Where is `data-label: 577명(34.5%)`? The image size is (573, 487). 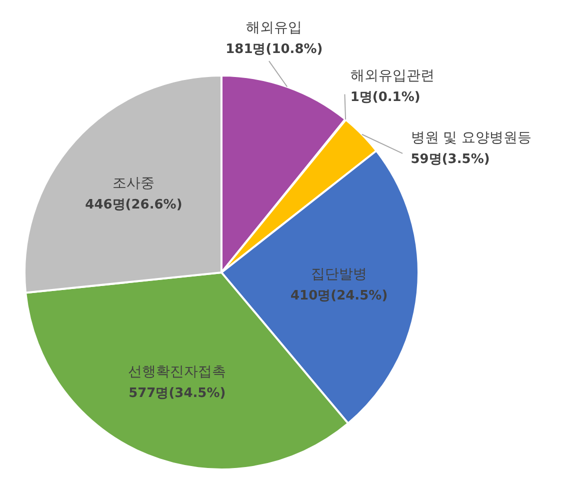
data-label: 577명(34.5%) is located at coordinates (177, 394).